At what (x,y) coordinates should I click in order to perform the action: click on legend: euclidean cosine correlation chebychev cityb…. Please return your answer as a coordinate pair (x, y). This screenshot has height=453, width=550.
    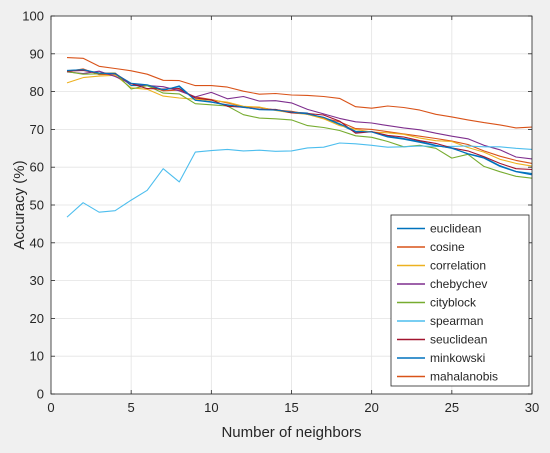
    Looking at the image, I should click on (460, 300).